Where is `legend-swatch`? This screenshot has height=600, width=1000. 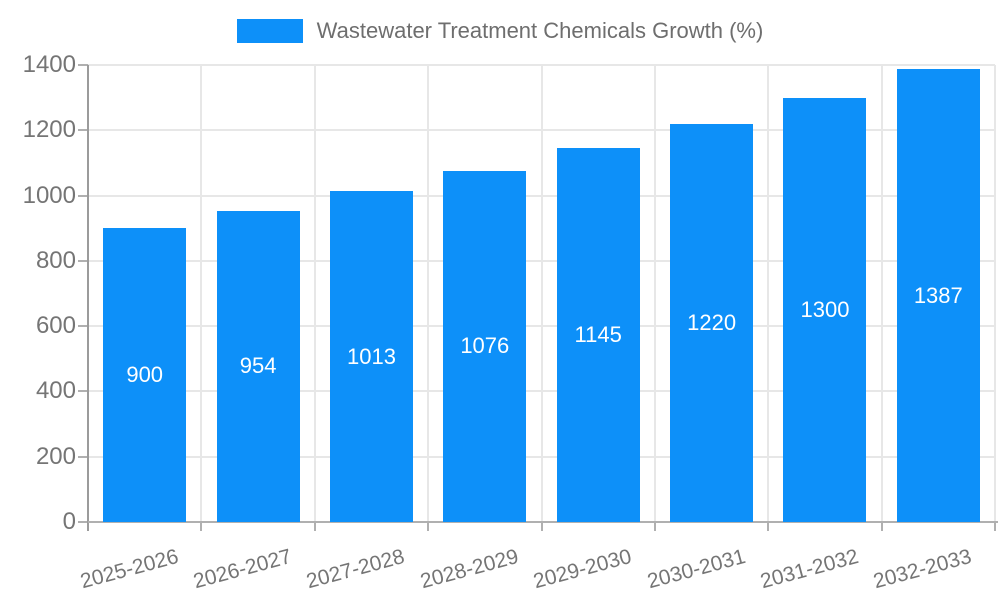 legend-swatch is located at coordinates (269, 31).